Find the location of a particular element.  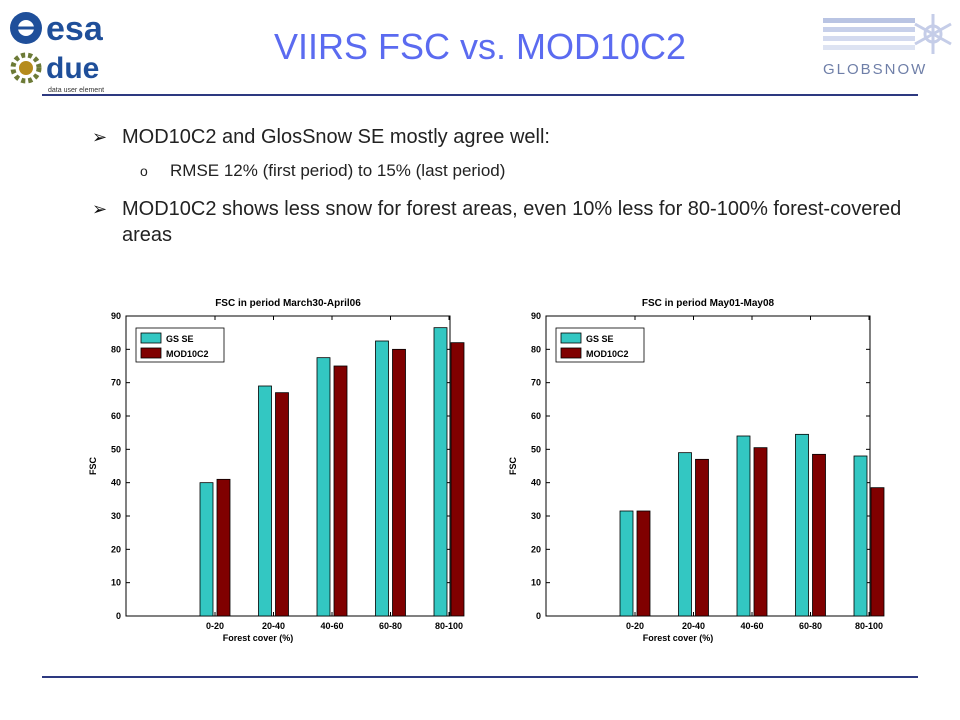

globsnow-logo: GLOBSNOW is located at coordinates (887, 46).